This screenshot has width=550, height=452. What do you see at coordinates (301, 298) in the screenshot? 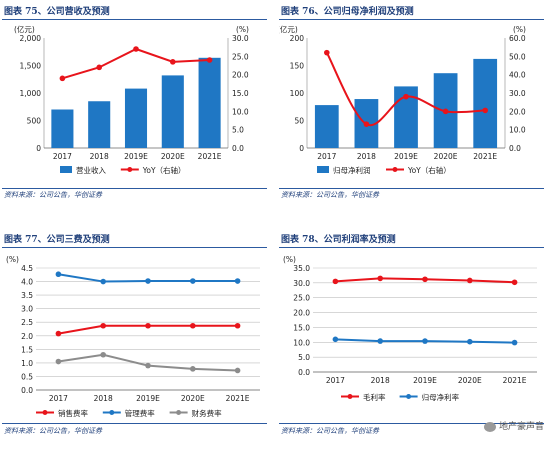
I see `y-tick-label: 25.0` at bounding box center [301, 298].